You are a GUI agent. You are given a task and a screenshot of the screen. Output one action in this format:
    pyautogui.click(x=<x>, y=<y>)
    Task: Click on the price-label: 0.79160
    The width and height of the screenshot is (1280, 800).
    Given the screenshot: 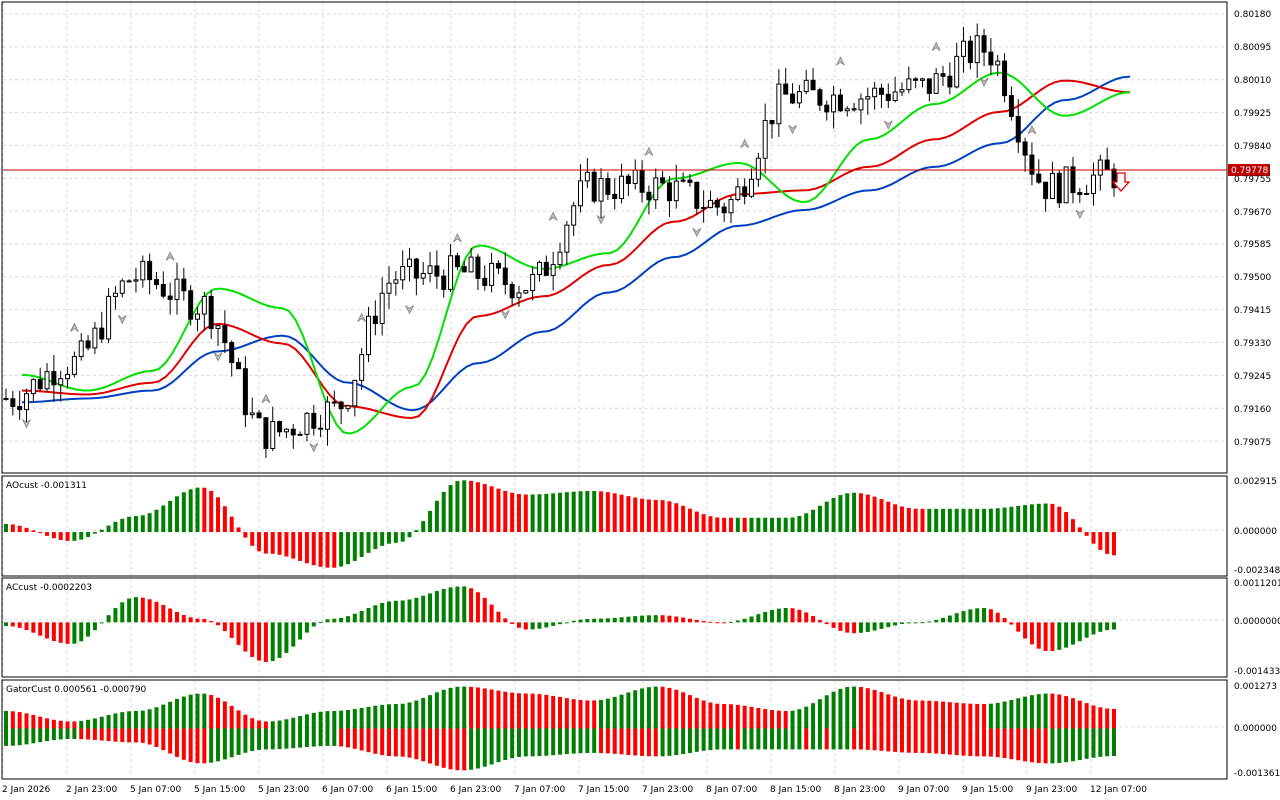 What is the action you would take?
    pyautogui.click(x=1252, y=410)
    